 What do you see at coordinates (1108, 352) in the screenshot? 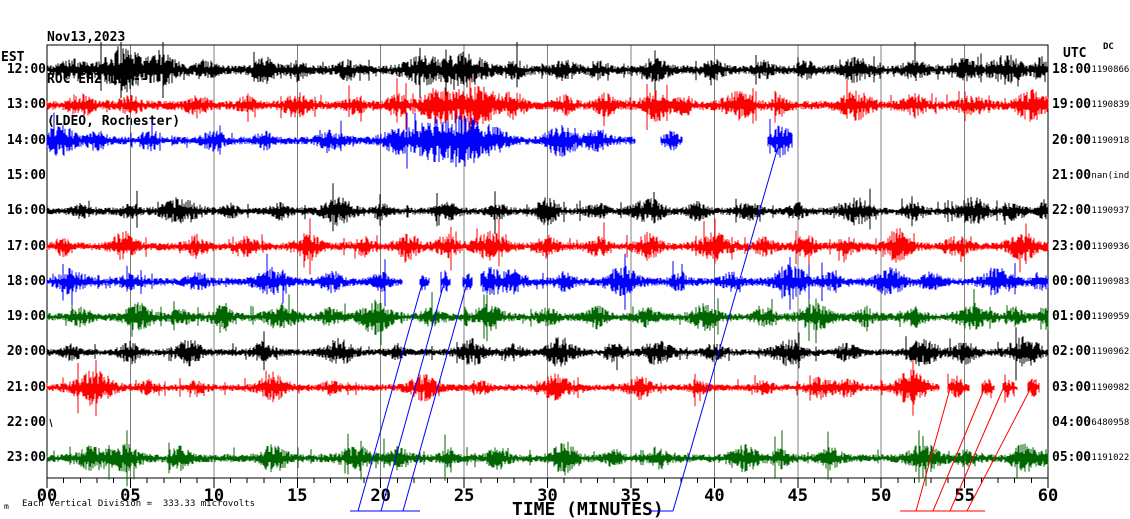
I see `dc-value: -1190962` at bounding box center [1108, 352].